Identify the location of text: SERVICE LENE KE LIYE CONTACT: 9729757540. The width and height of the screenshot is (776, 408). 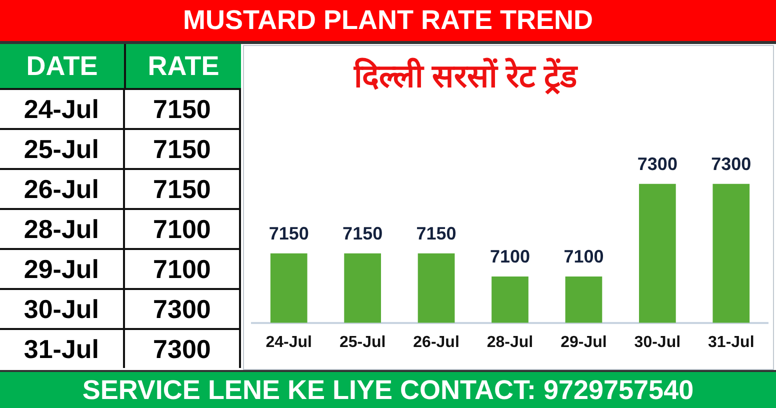
(388, 390).